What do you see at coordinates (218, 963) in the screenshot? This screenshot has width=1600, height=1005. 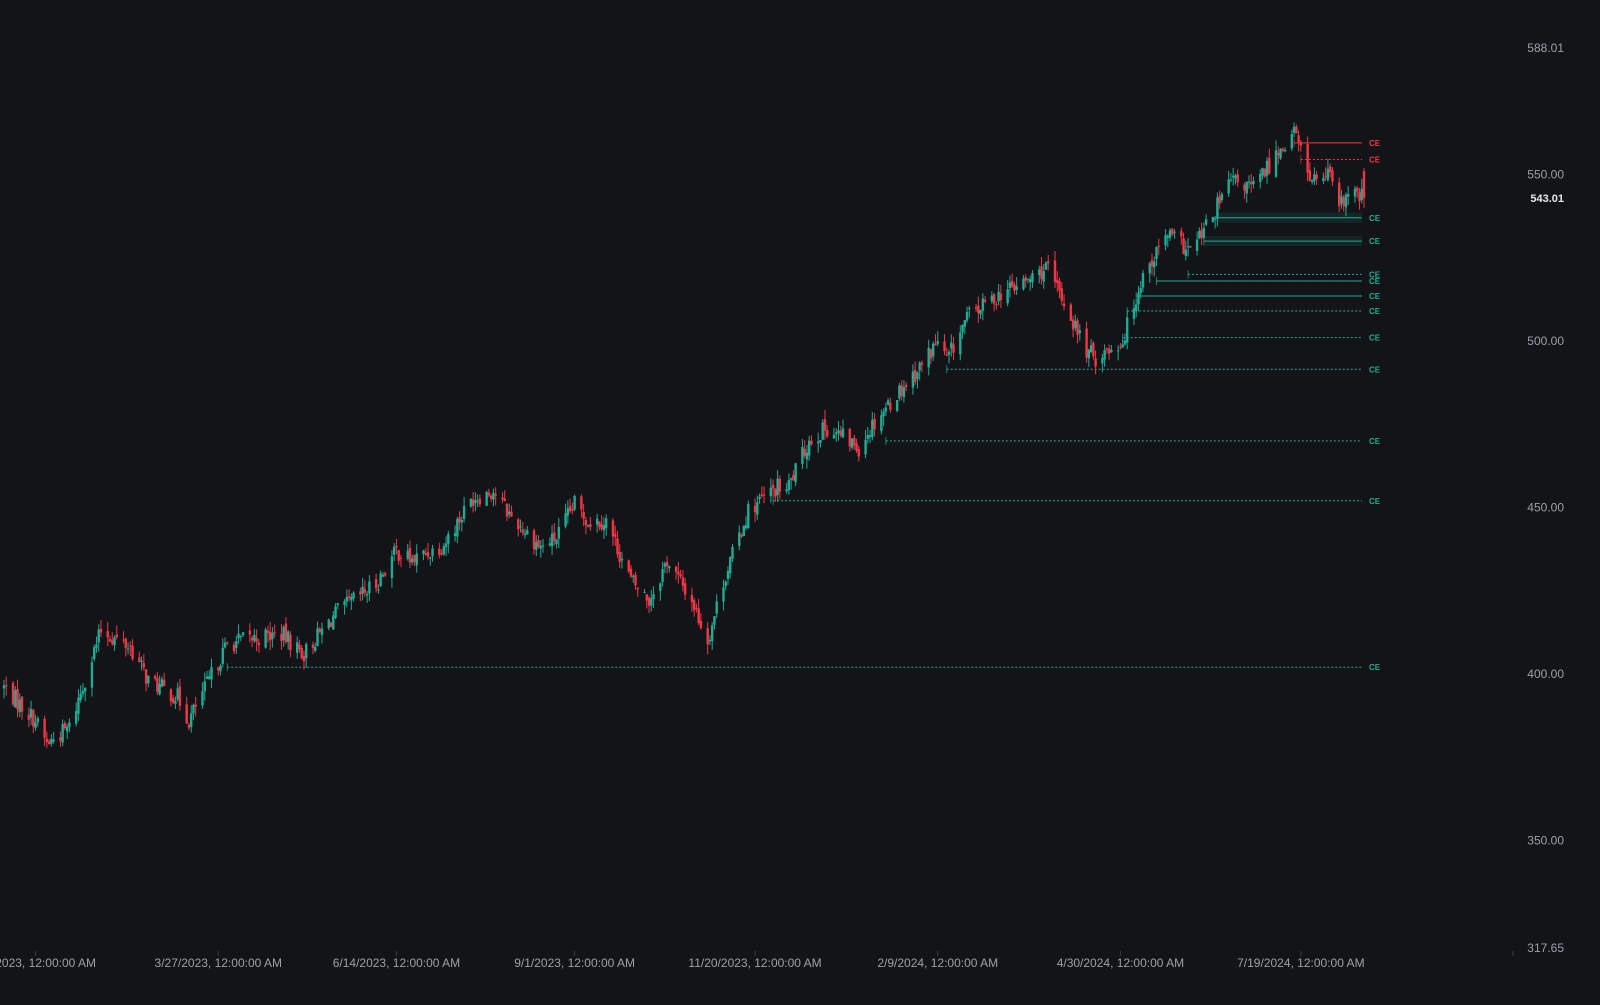 I see `x-tick-label: 3/27/2023, 12:00:00 AM` at bounding box center [218, 963].